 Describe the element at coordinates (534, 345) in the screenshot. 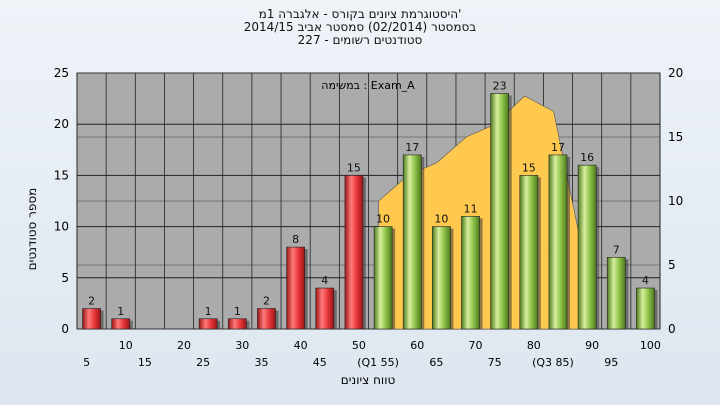

I see `x-tick-label: 80` at that location.